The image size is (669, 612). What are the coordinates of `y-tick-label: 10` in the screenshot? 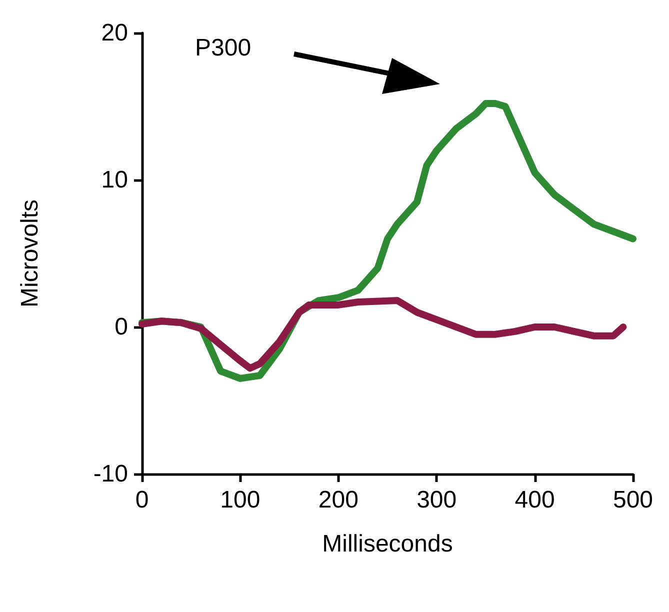 It's located at (114, 180).